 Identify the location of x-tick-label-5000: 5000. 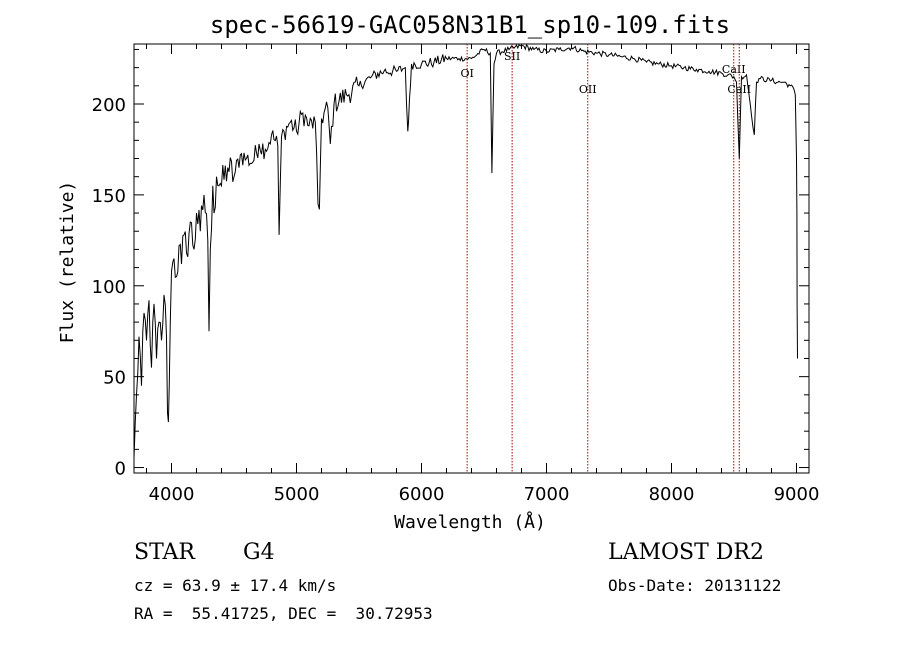
(297, 494).